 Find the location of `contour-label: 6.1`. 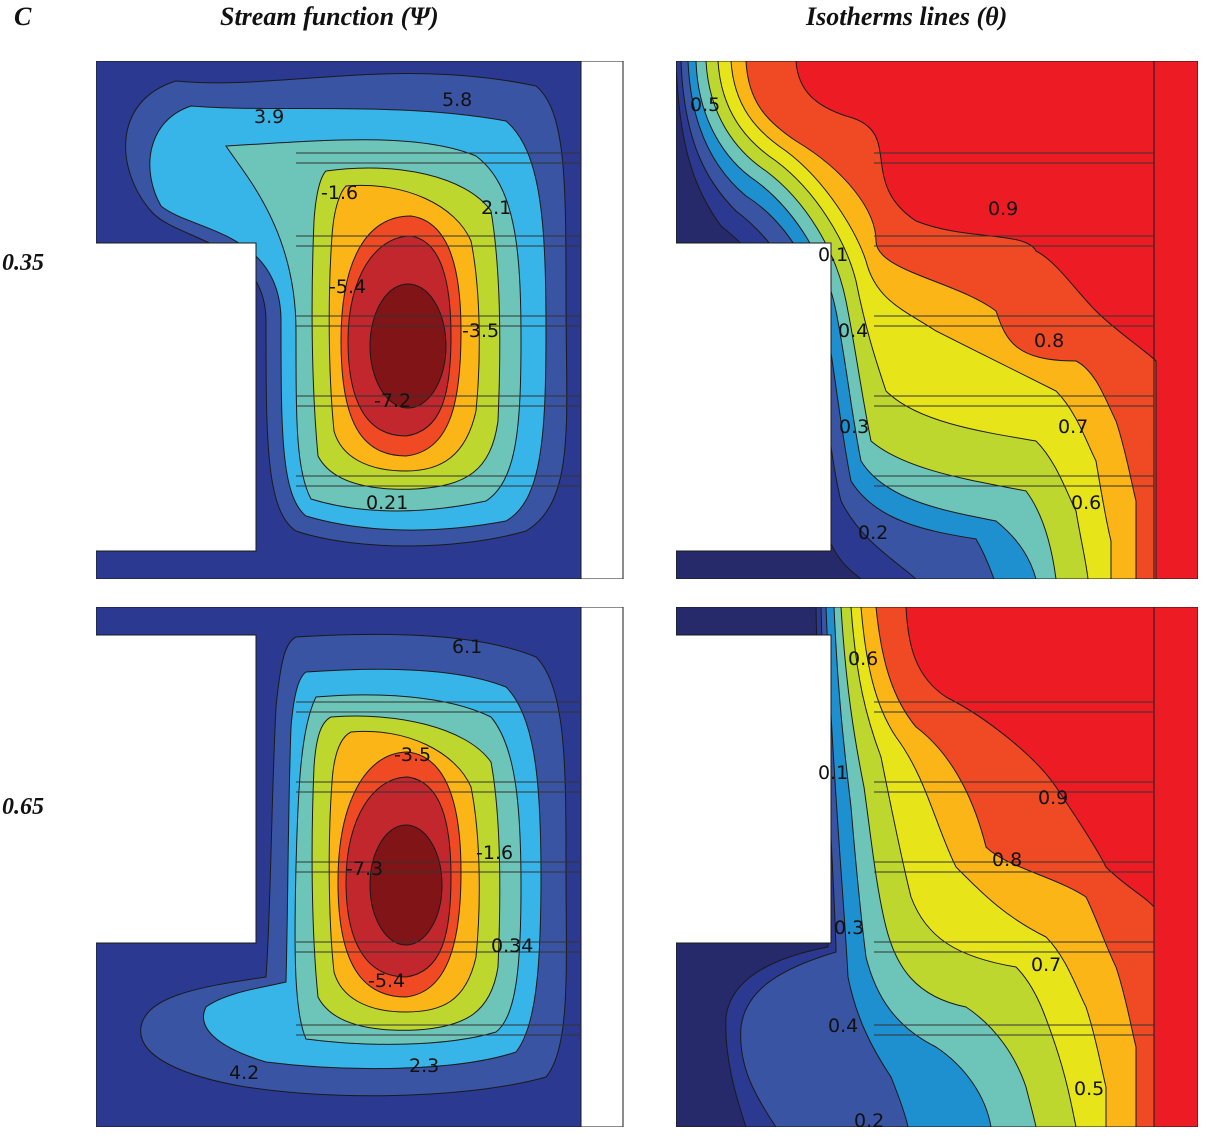

contour-label: 6.1 is located at coordinates (467, 647).